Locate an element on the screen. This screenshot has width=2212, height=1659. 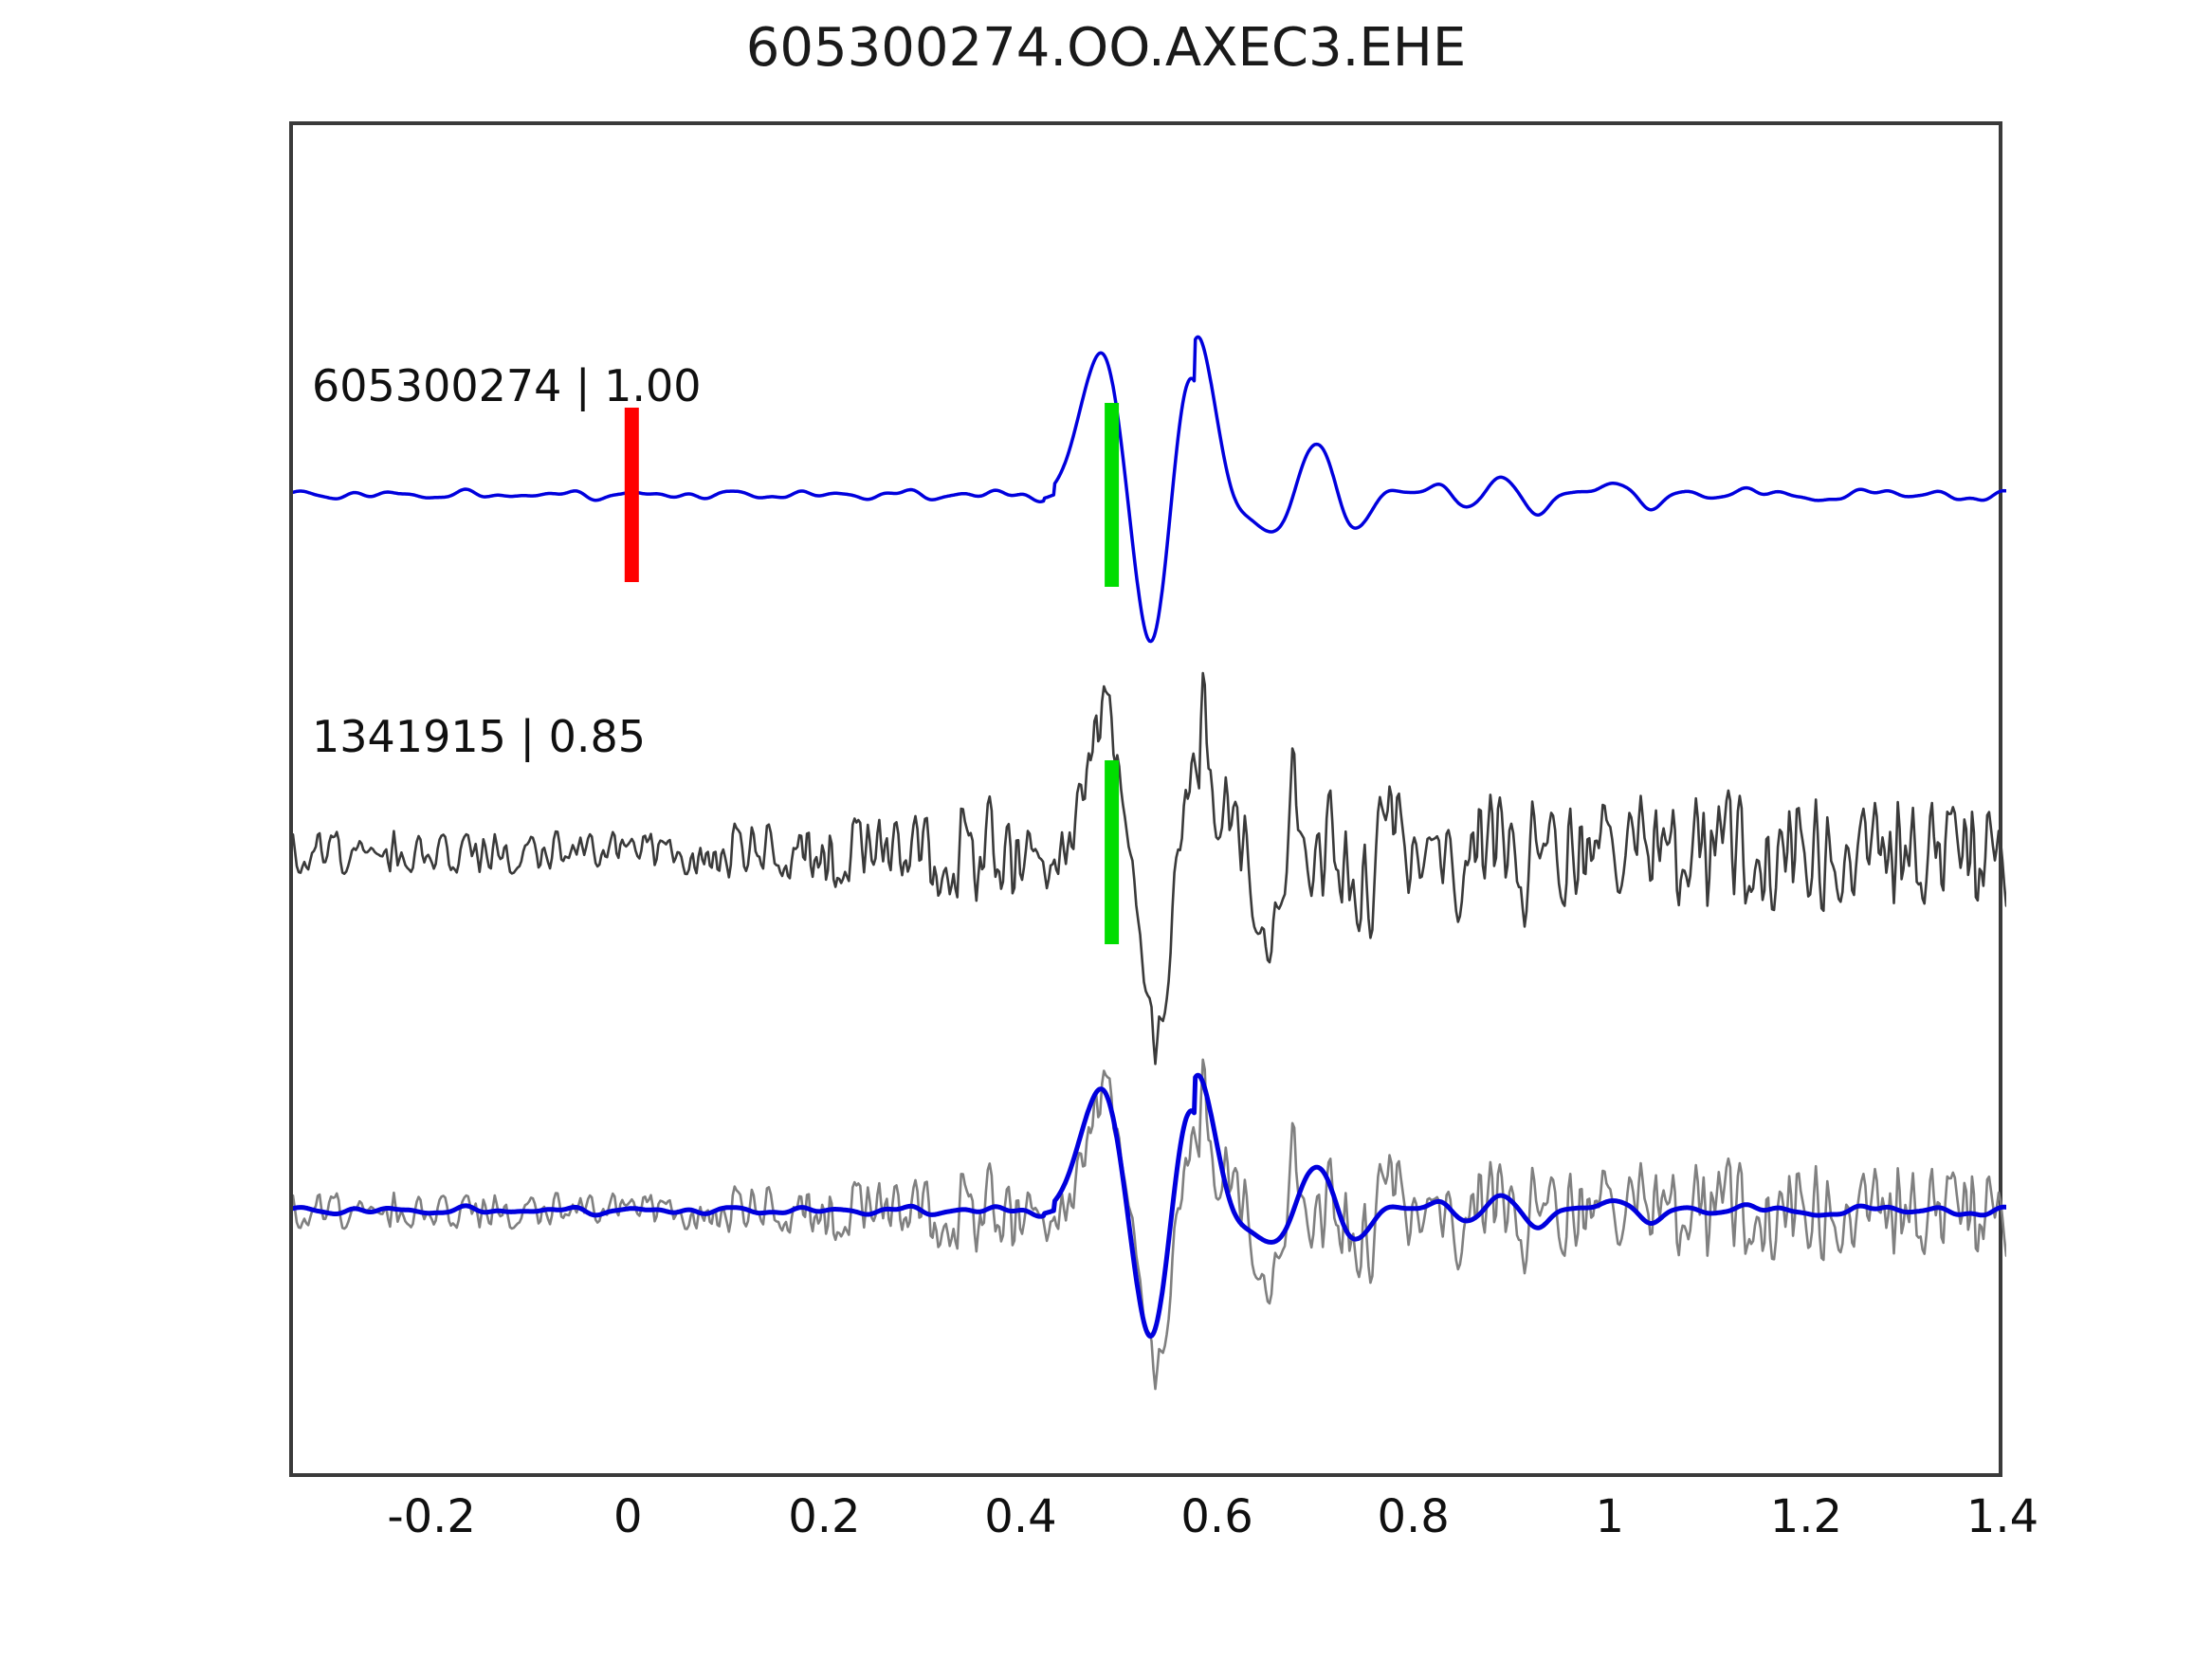
x-tick-label: 1 is located at coordinates (1610, 1516).